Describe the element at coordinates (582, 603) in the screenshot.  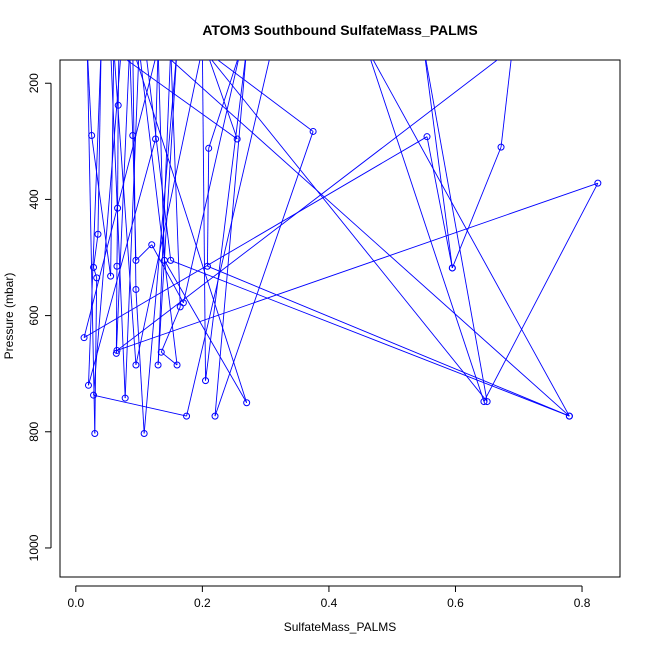
I see `x-tick-label: 0.8` at that location.